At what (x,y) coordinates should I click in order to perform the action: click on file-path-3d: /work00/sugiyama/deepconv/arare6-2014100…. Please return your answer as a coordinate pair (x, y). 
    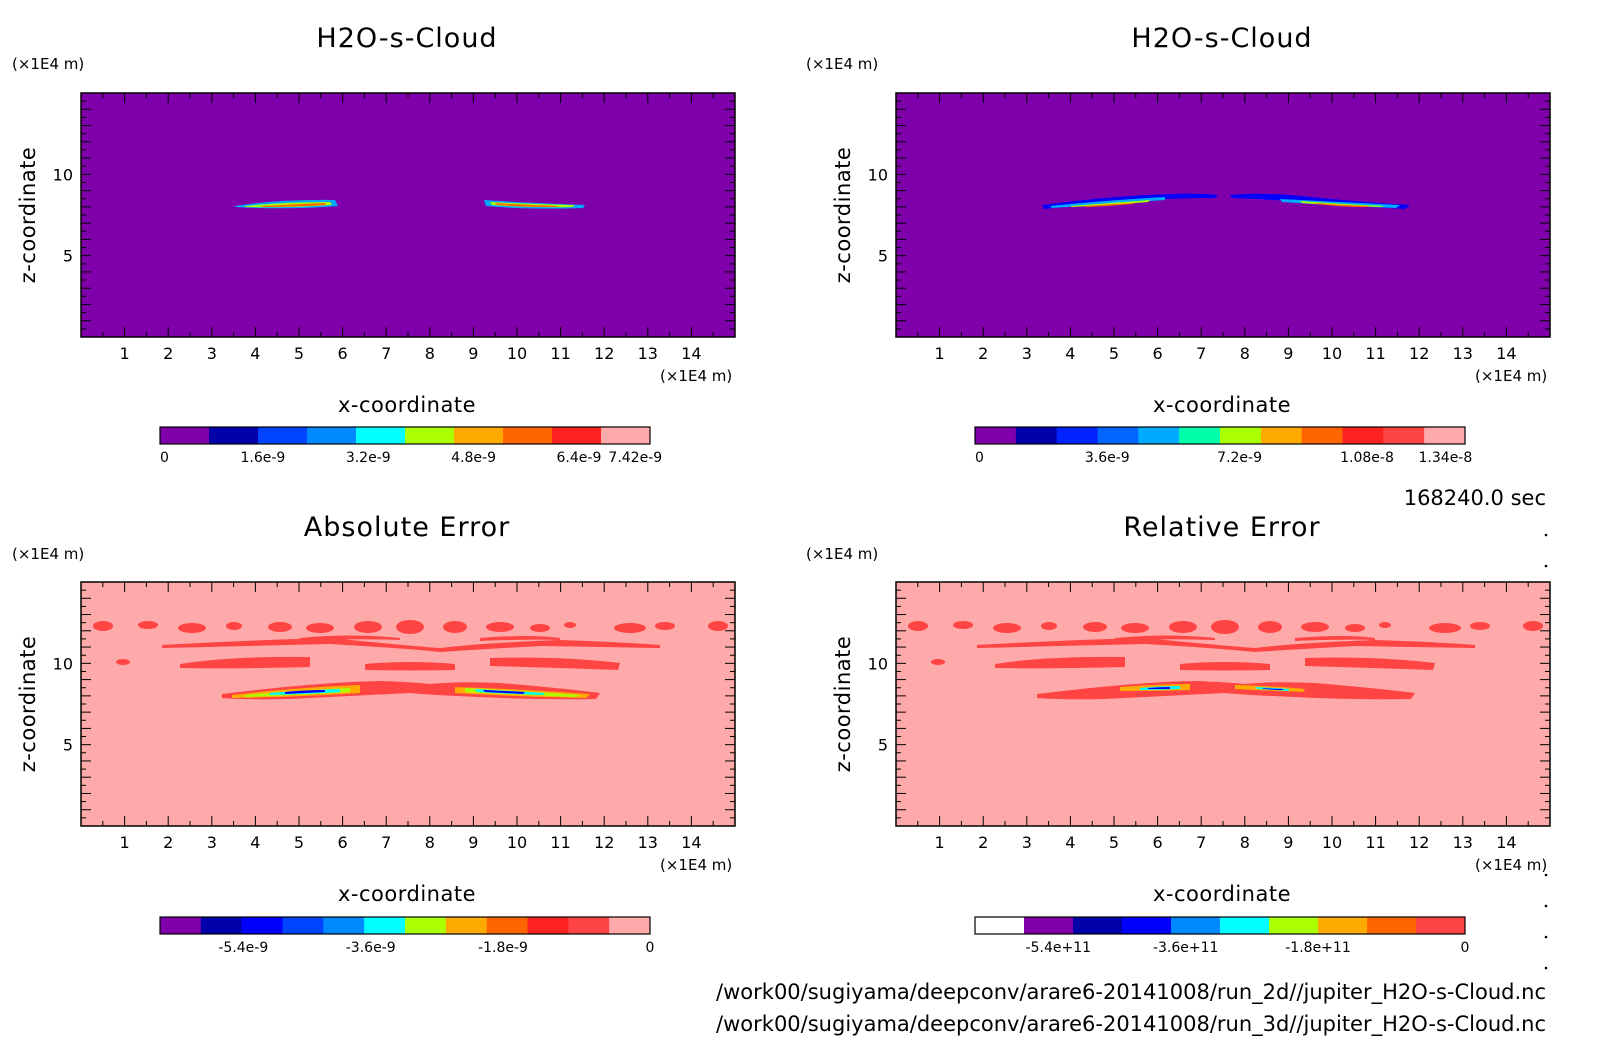
    Looking at the image, I should click on (1131, 1024).